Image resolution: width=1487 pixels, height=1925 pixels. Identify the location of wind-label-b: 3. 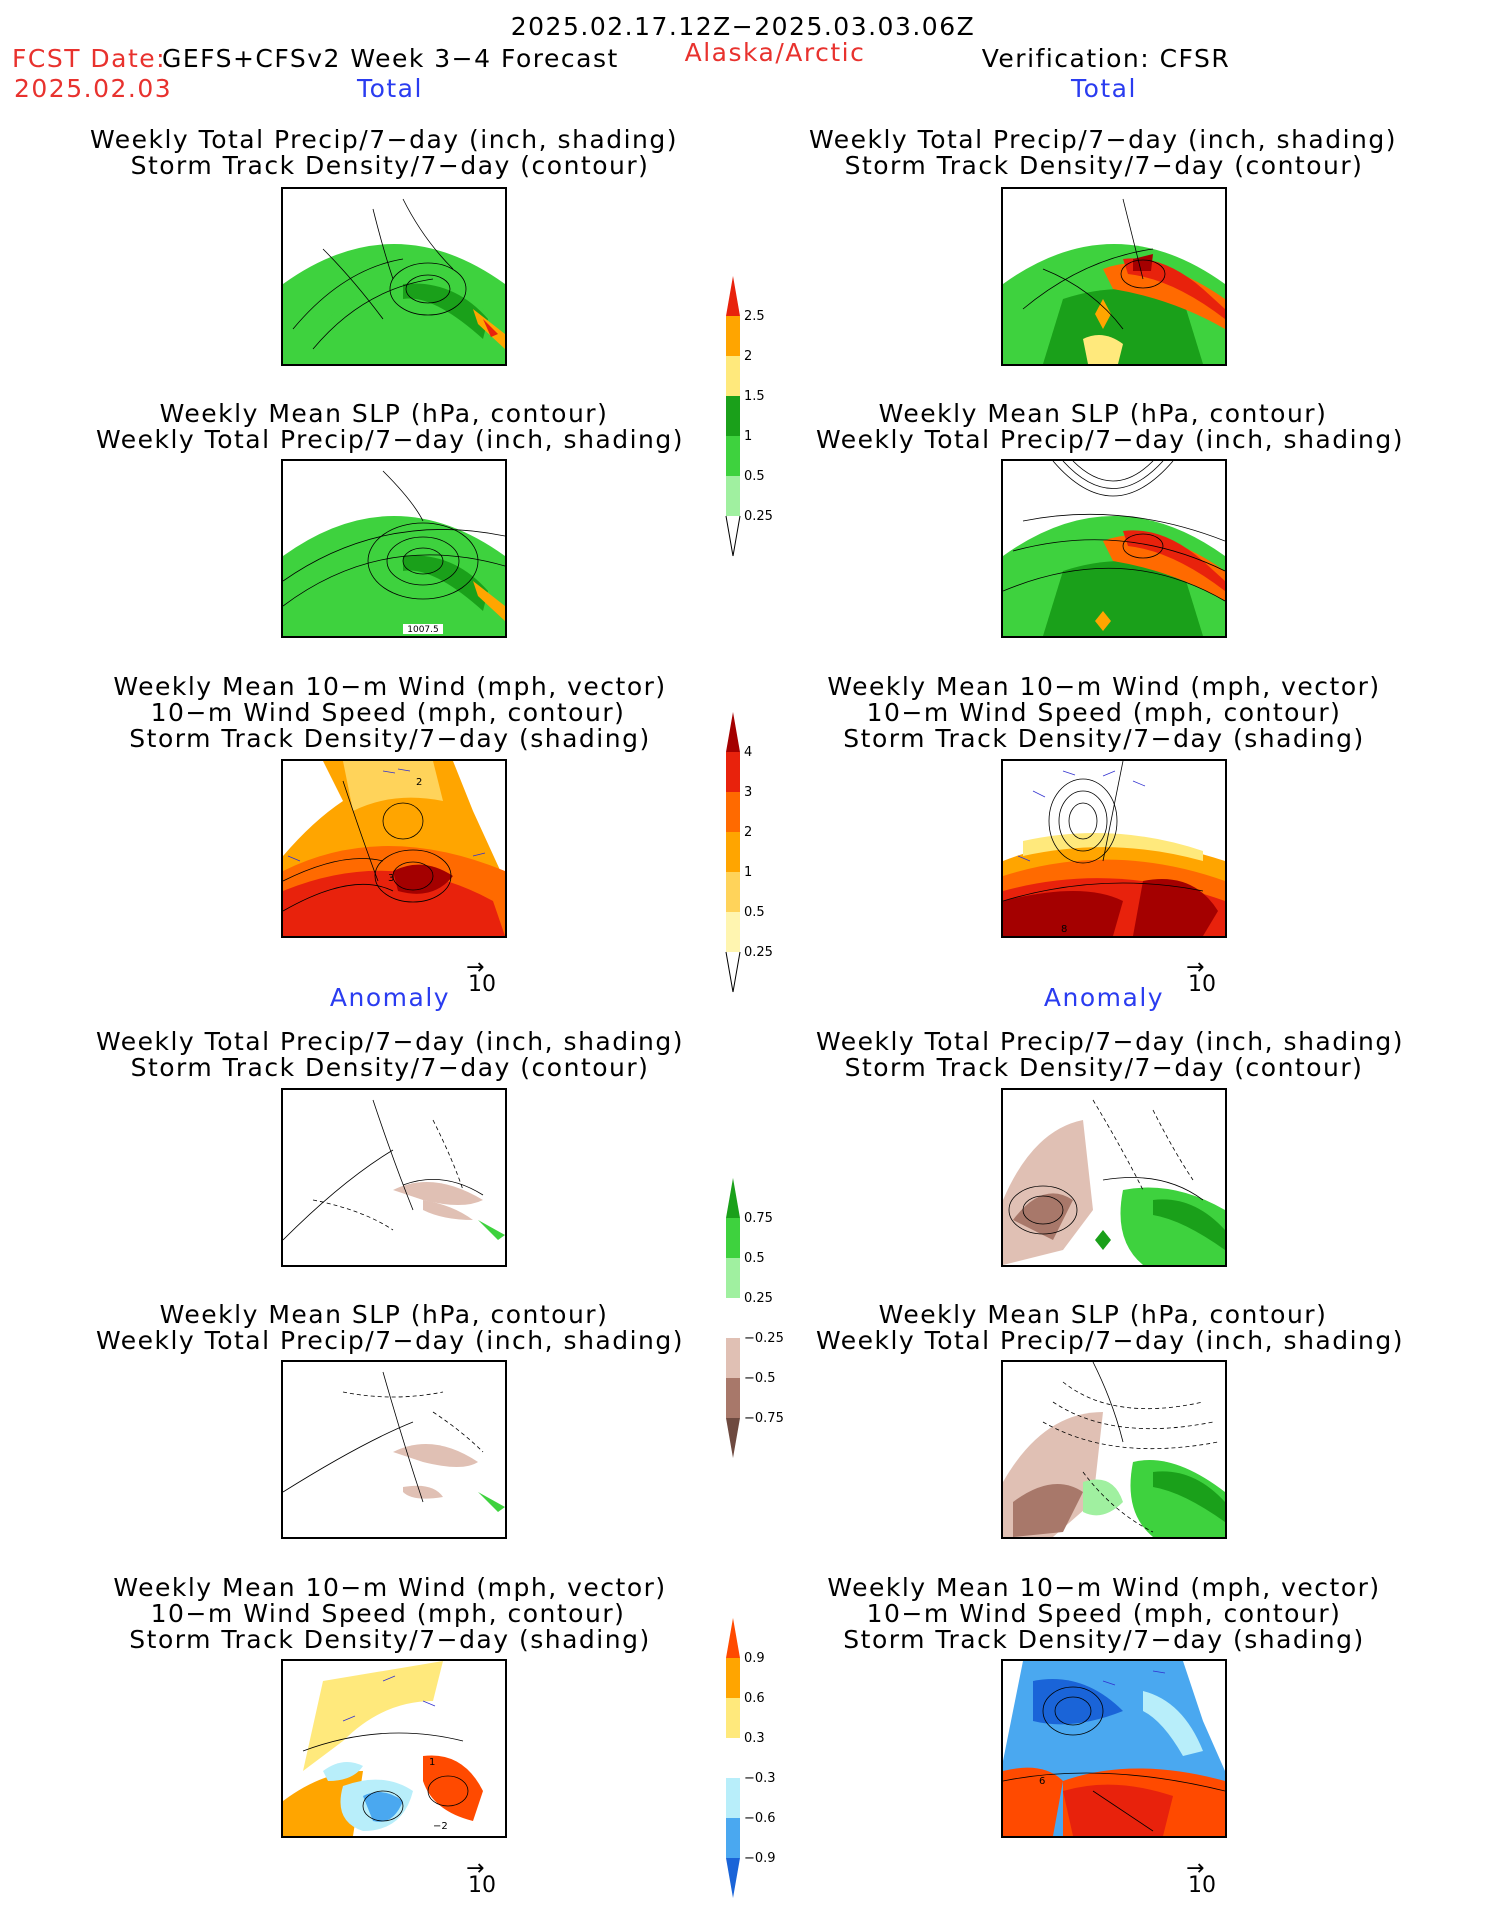
(391, 878).